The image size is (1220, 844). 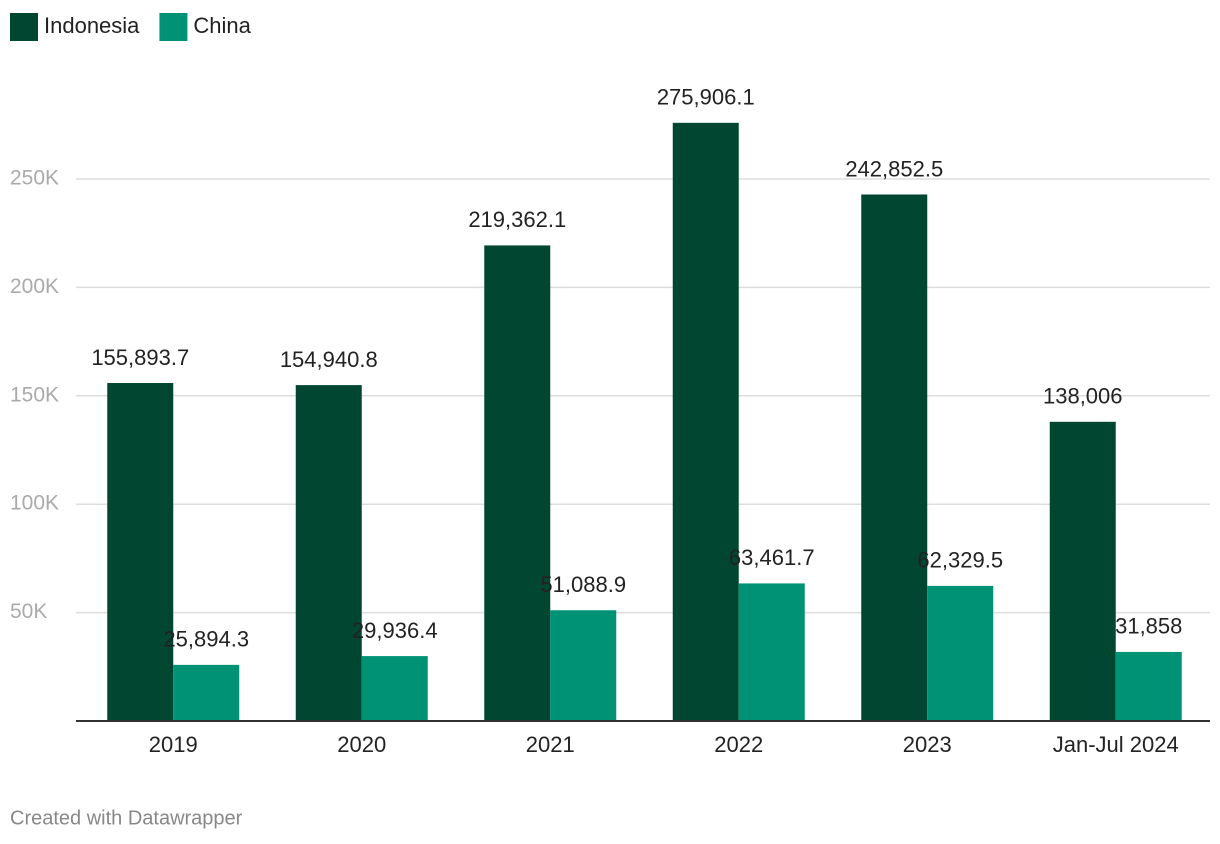 What do you see at coordinates (329, 359) in the screenshot?
I see `value-label: 154,940.8` at bounding box center [329, 359].